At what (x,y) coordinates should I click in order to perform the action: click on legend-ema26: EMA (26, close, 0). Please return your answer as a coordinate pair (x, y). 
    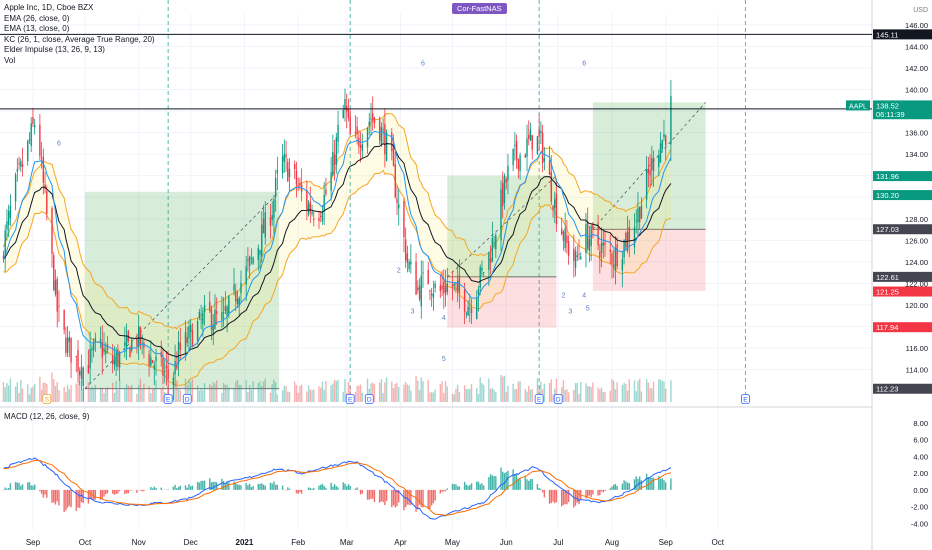
    Looking at the image, I should click on (37, 18).